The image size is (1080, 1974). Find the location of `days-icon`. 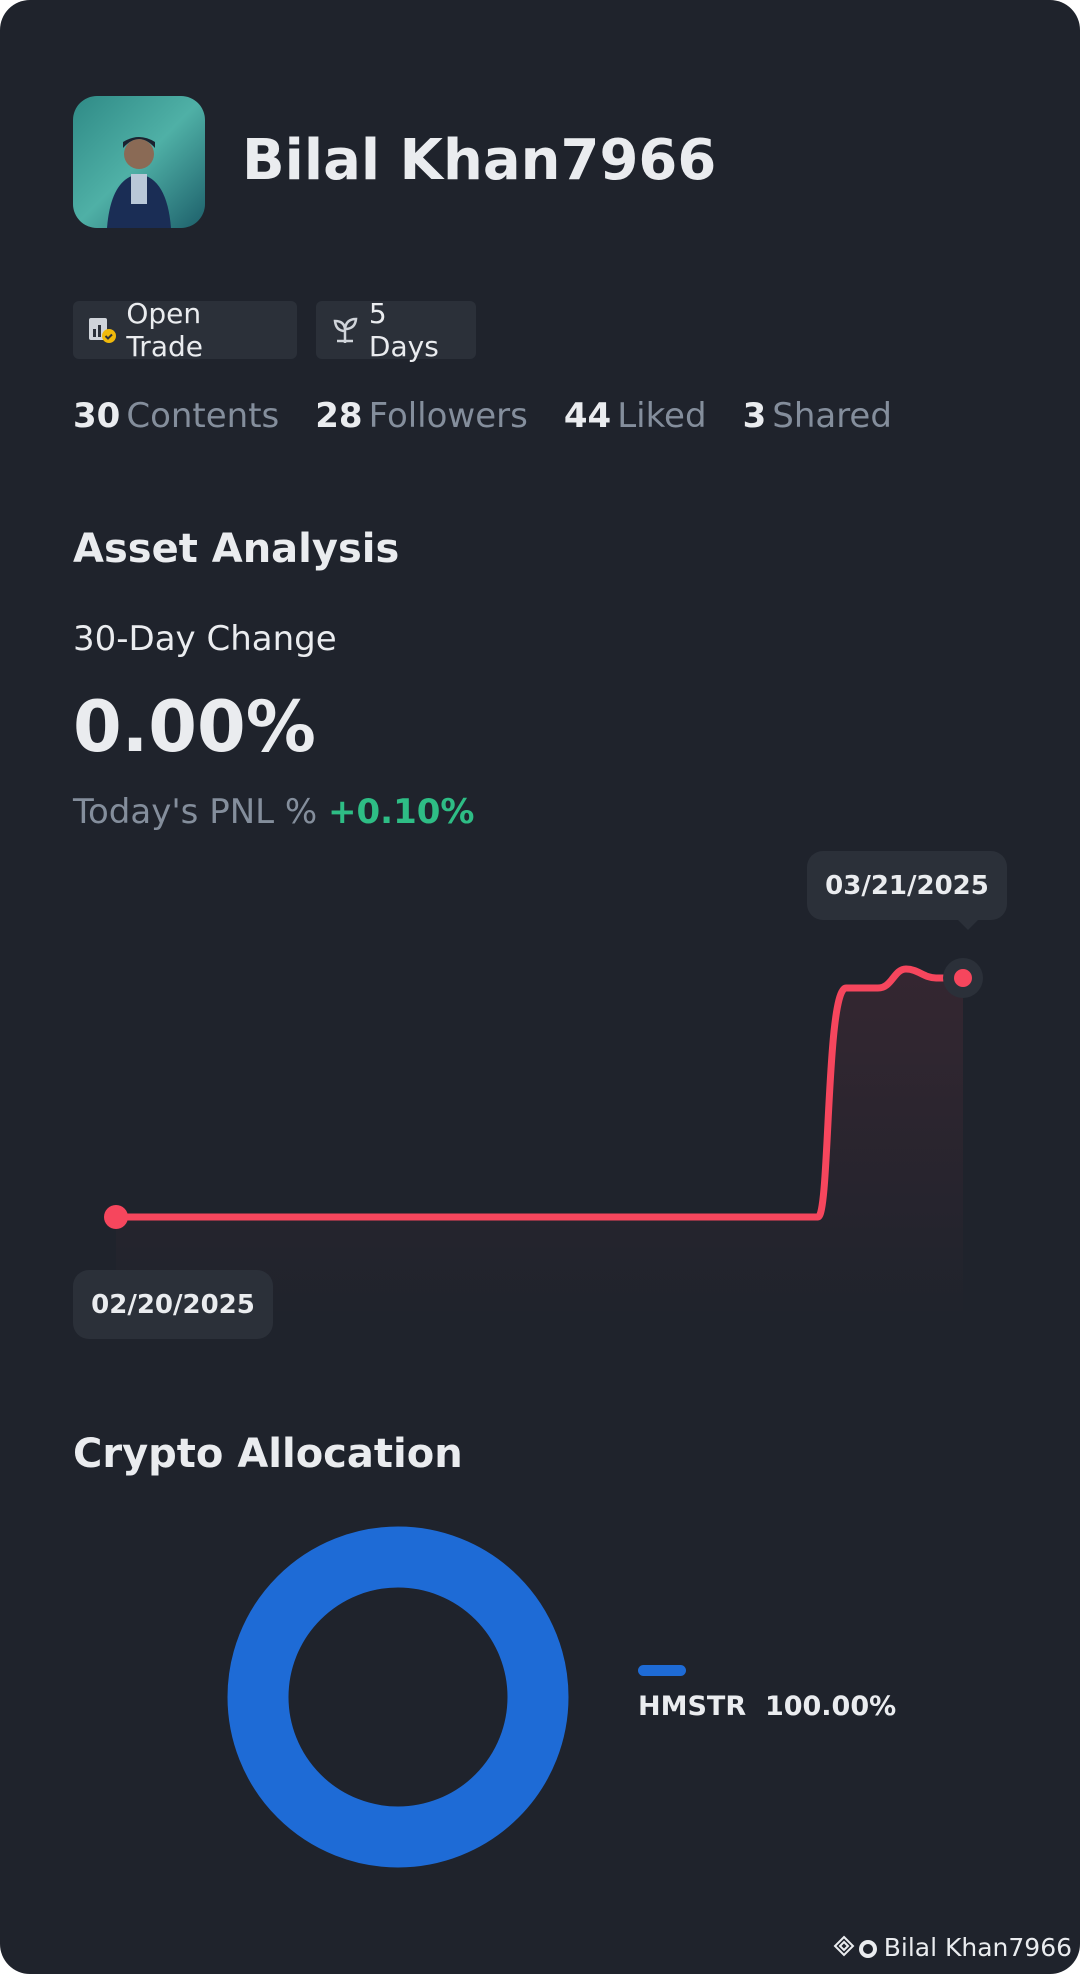

days-icon is located at coordinates (345, 330).